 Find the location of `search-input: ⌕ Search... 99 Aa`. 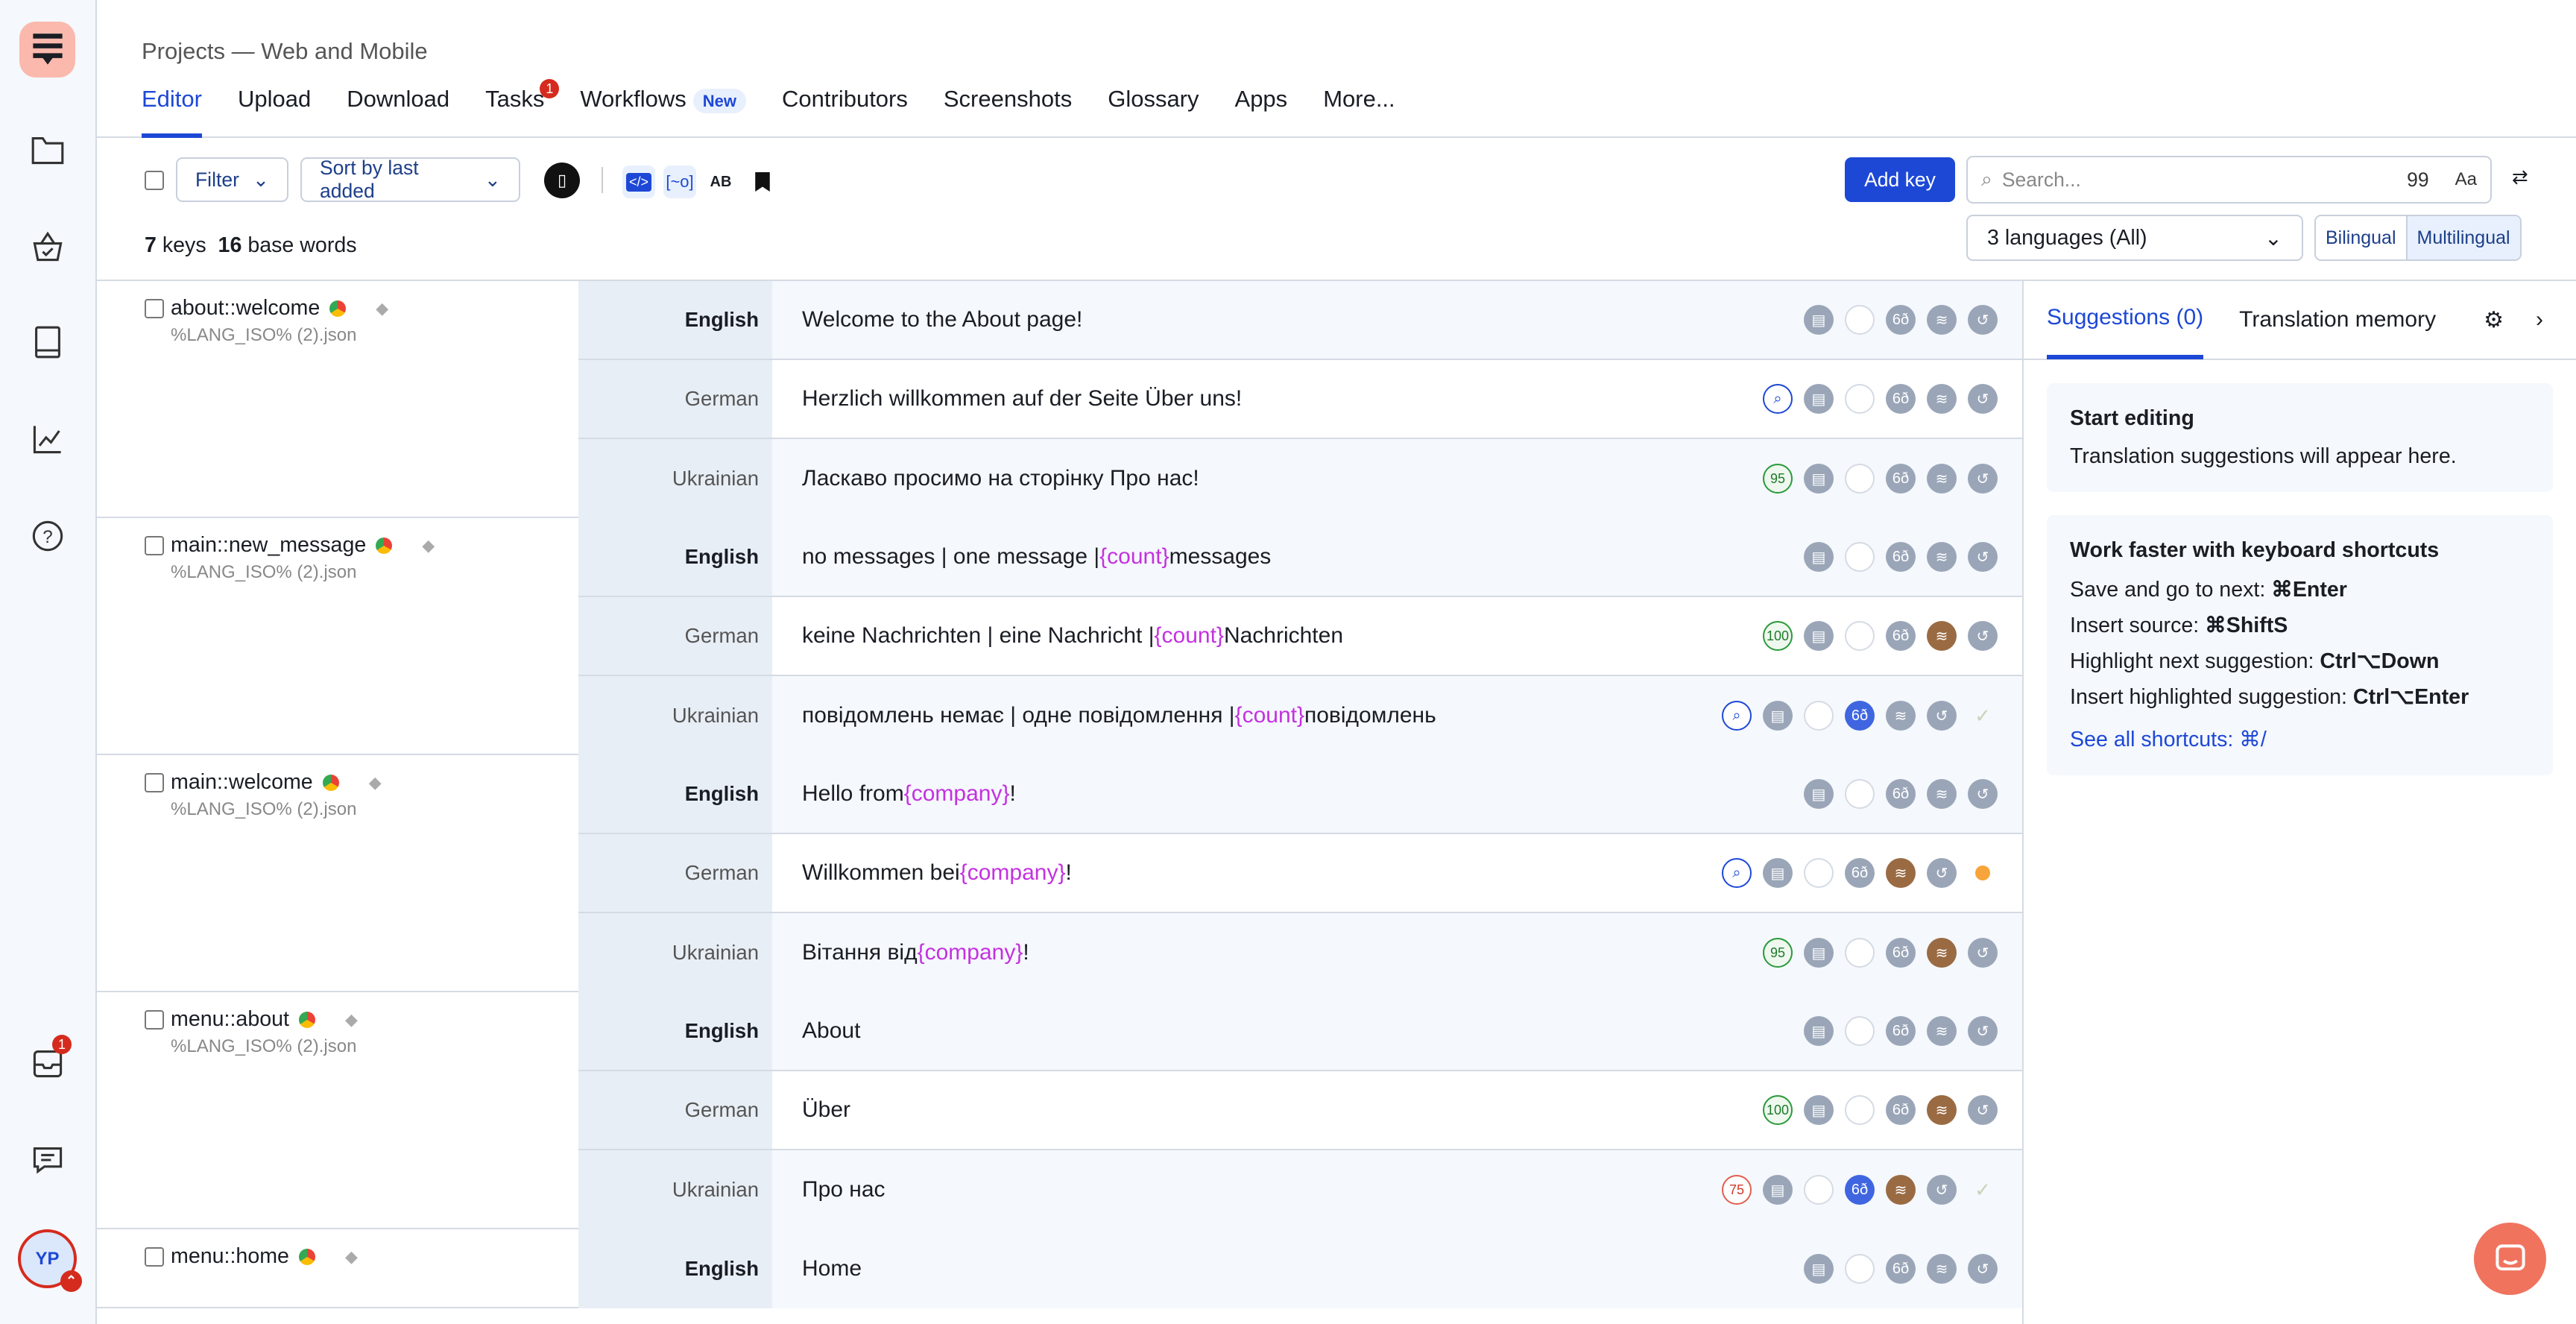

search-input: ⌕ Search... 99 Aa is located at coordinates (2229, 180).